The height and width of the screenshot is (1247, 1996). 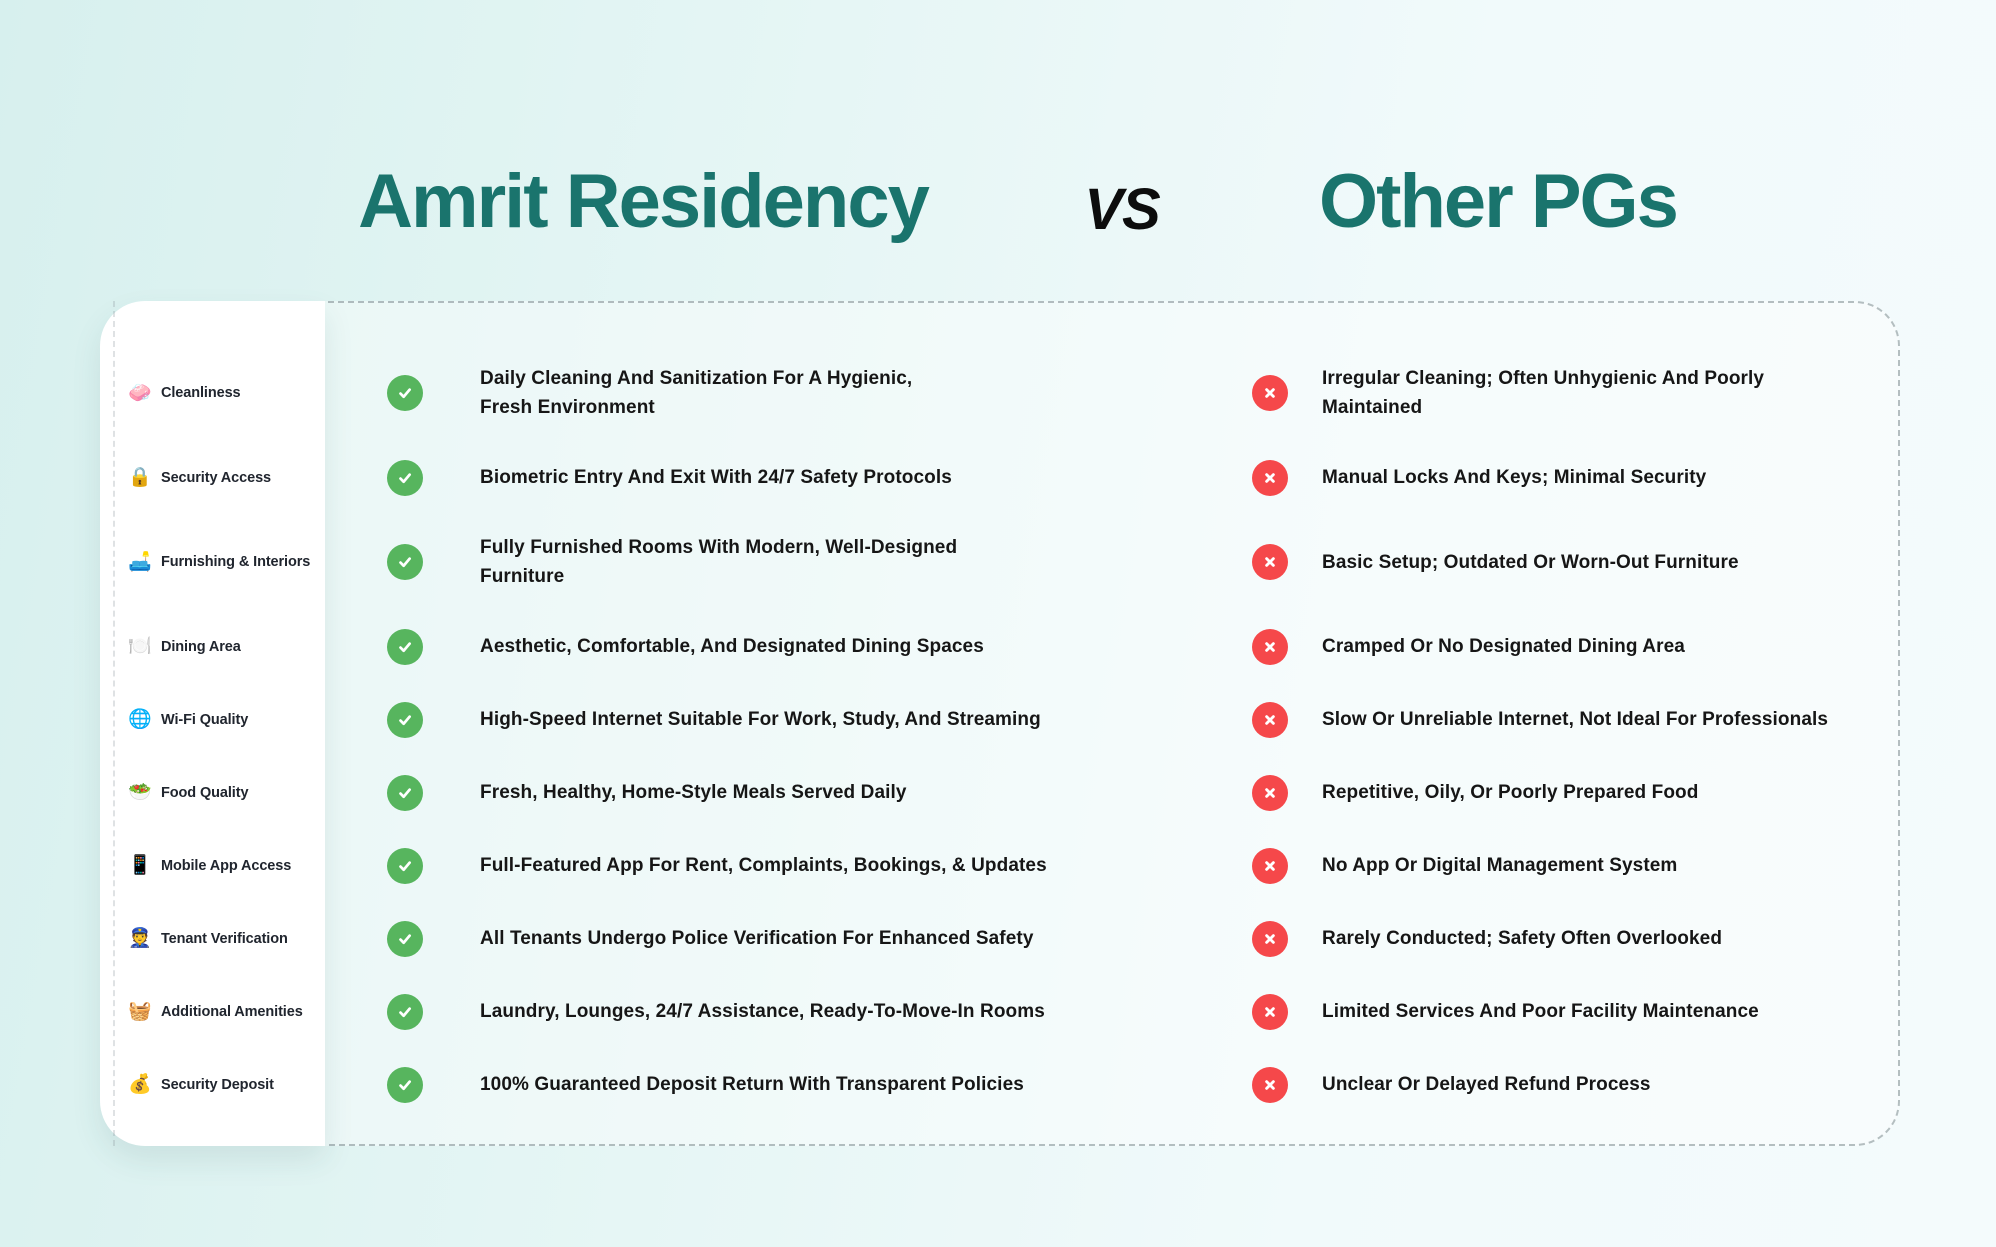 I want to click on feature-cell: 🔒 Security Access, so click(x=212, y=477).